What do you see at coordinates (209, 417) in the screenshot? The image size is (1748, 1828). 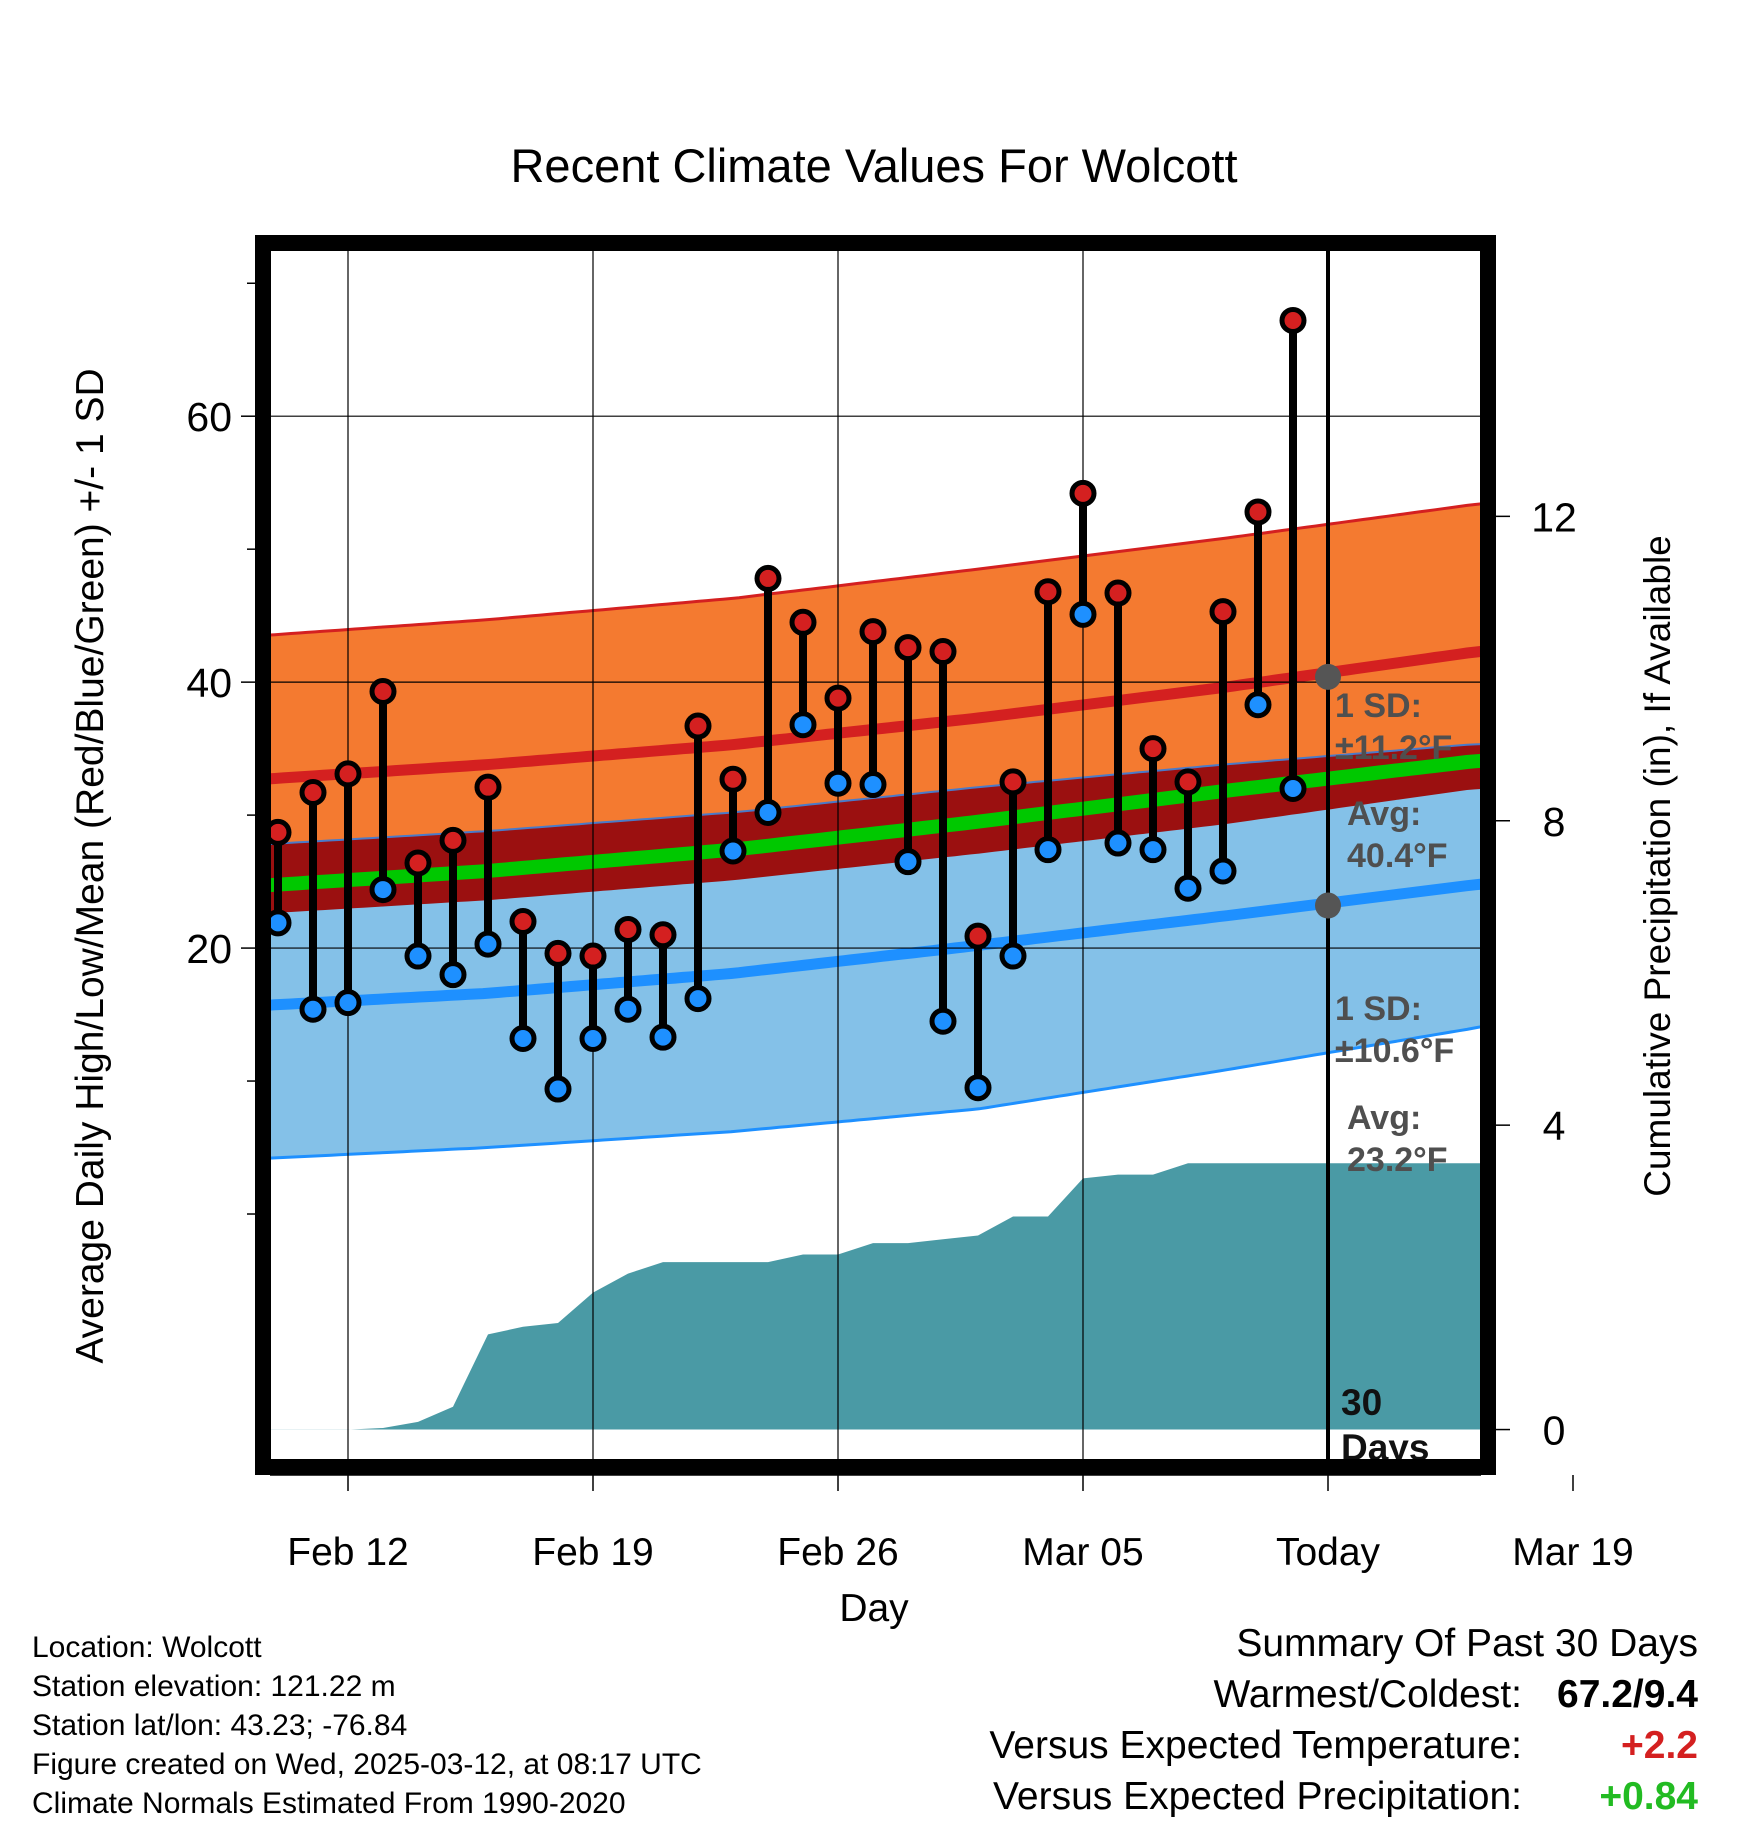 I see `y-tick-label: 60` at bounding box center [209, 417].